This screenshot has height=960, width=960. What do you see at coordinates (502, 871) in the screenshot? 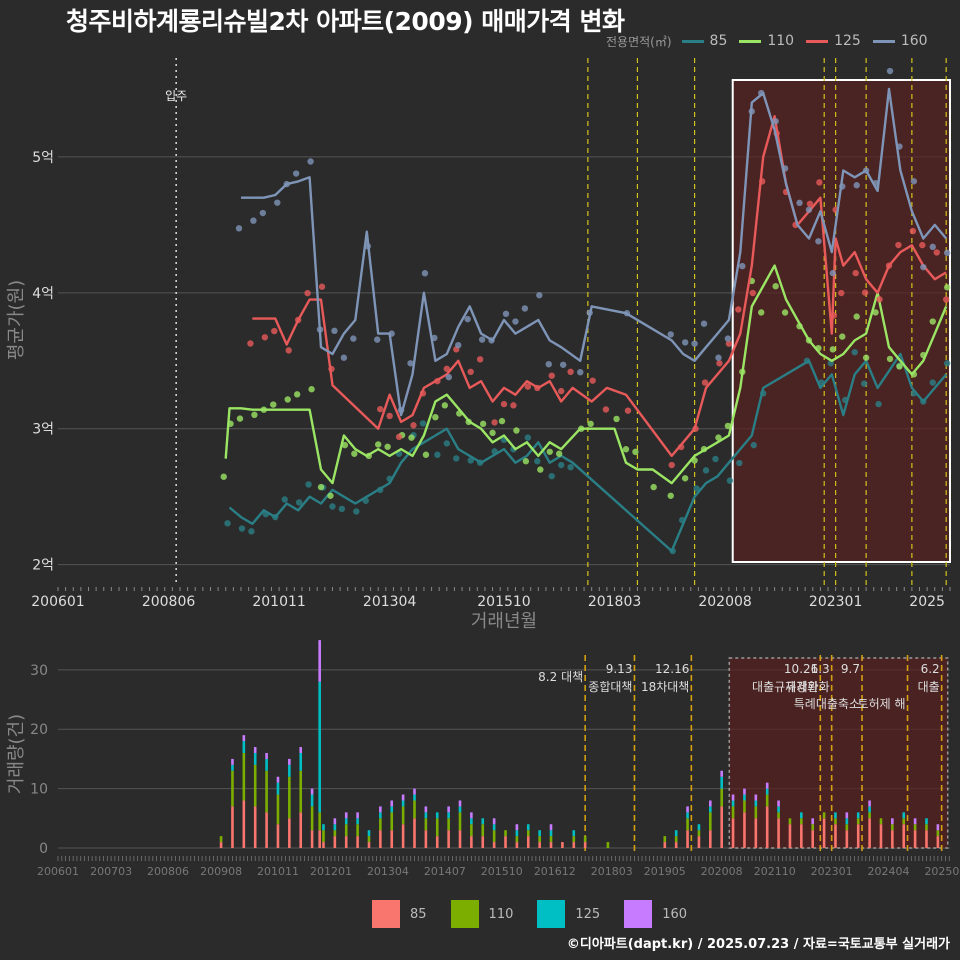
I see `bar-x-tick-label: 201510` at bounding box center [502, 871].